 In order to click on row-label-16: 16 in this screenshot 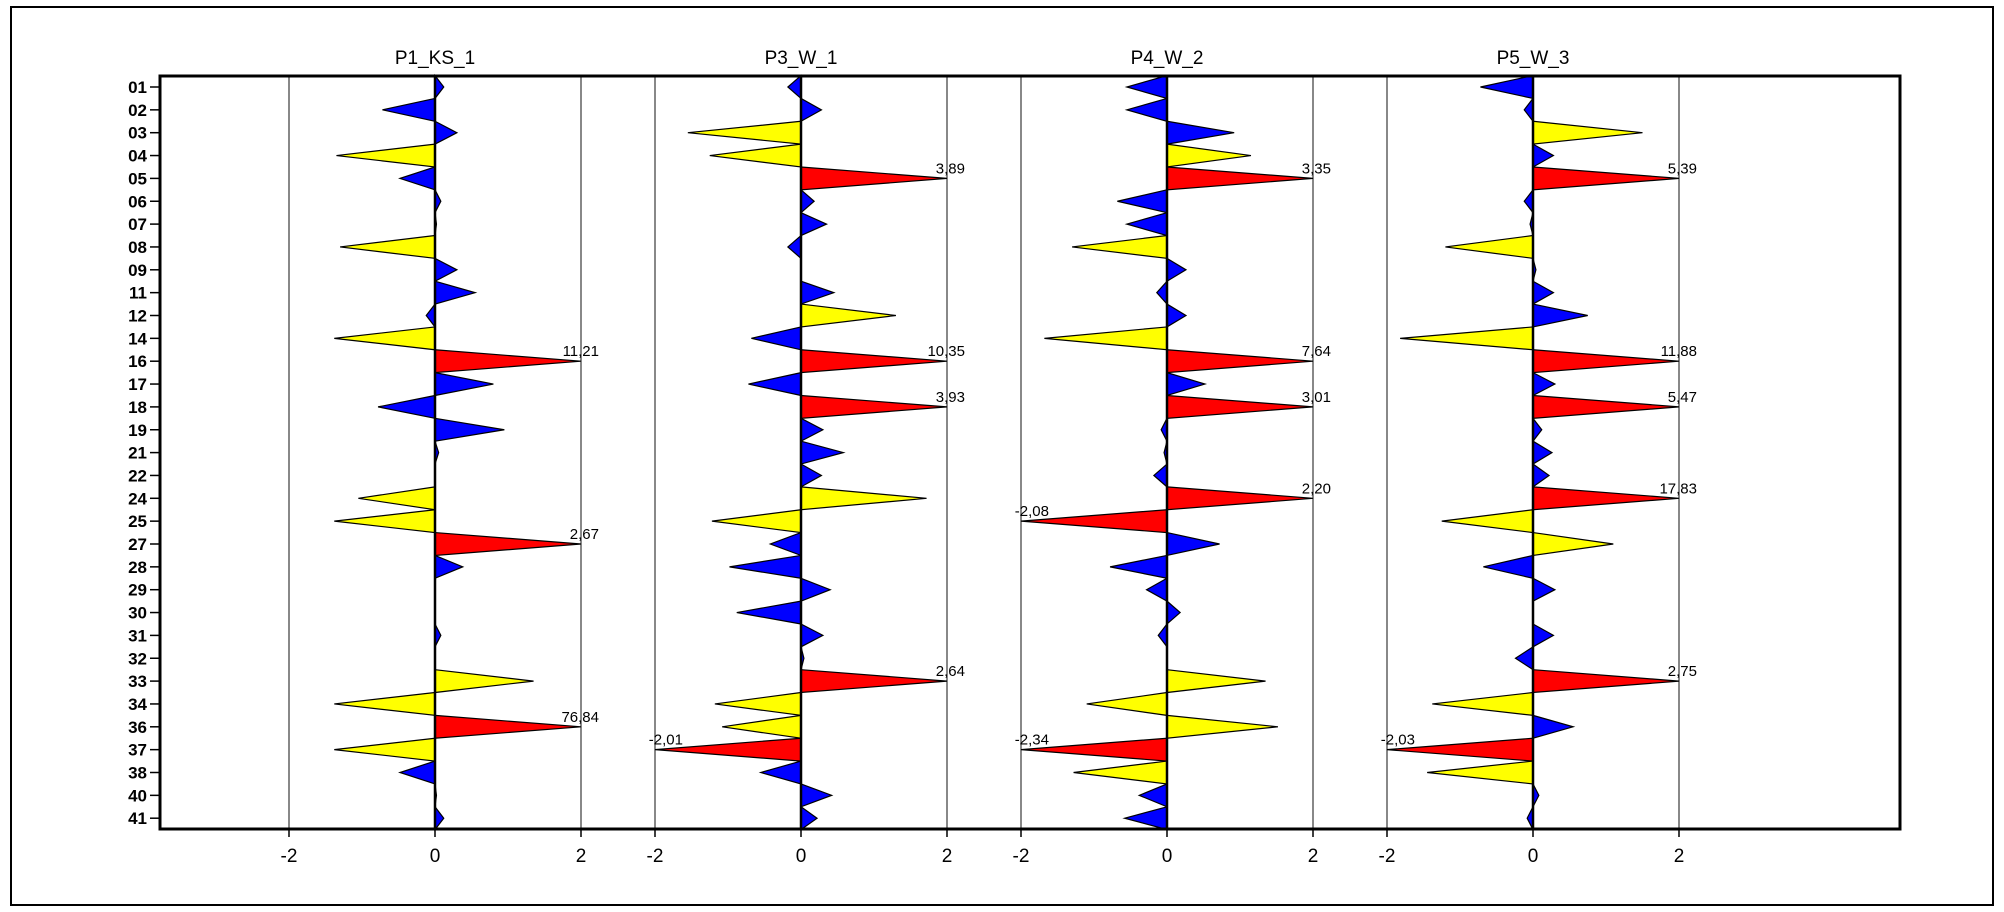, I will do `click(137, 361)`.